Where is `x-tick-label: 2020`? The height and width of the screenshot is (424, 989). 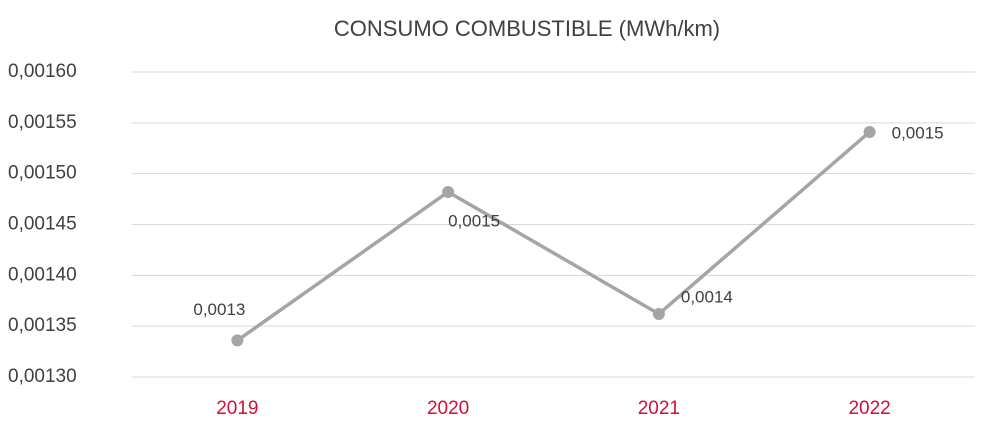 x-tick-label: 2020 is located at coordinates (448, 408).